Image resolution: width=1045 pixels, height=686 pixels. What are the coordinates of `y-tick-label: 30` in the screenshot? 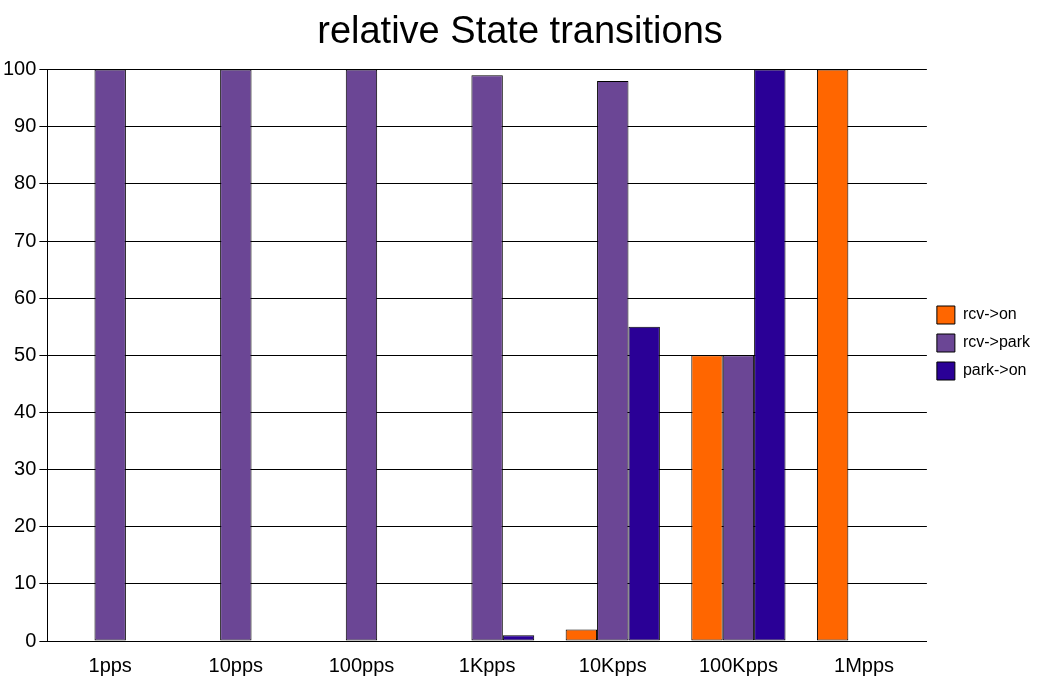 It's located at (25, 468).